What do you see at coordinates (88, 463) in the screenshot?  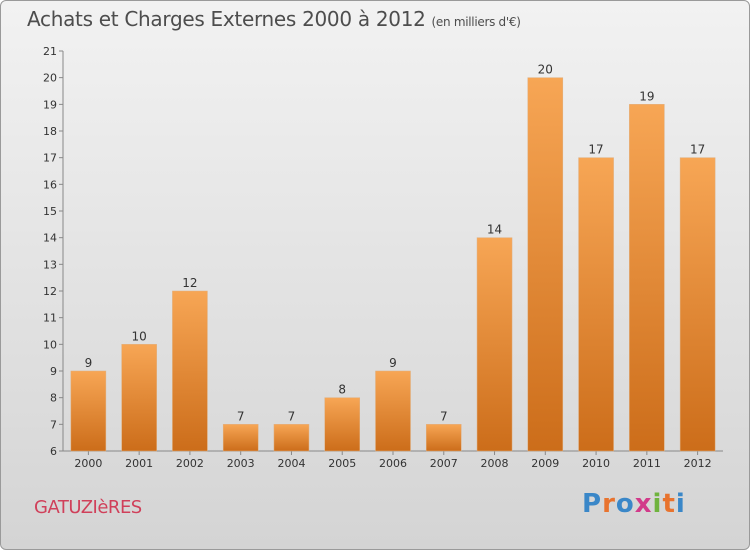 I see `x-tick-label: 2000` at bounding box center [88, 463].